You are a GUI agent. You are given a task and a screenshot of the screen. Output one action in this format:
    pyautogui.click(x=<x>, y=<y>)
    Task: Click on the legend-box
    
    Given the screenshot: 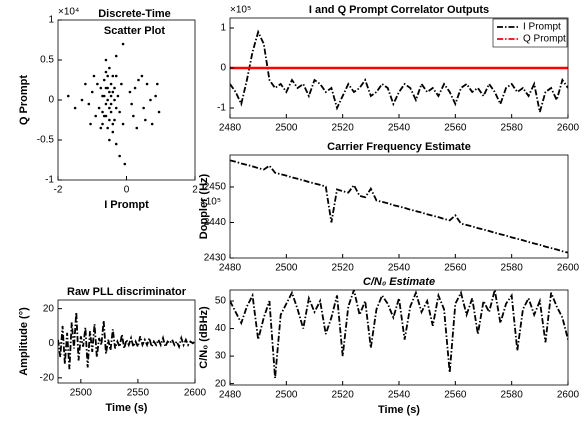 What is the action you would take?
    pyautogui.click(x=530, y=33)
    